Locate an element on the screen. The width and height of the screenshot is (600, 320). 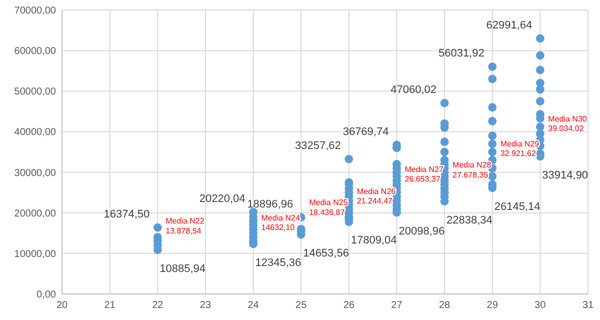
annotation: 14653,56 is located at coordinates (326, 254).